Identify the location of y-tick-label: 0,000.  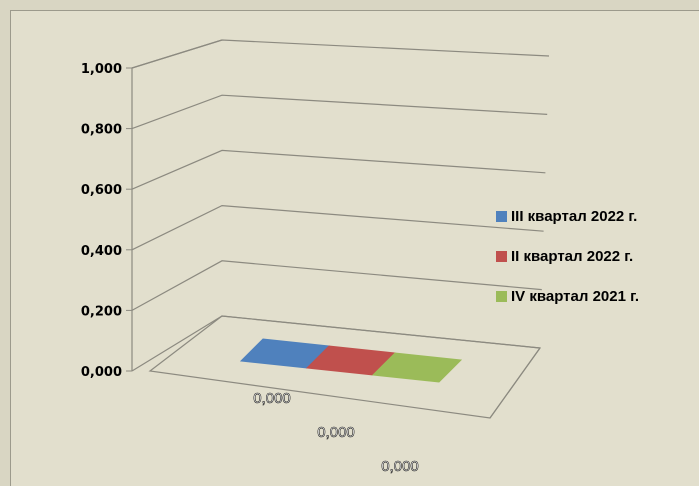
(101, 372).